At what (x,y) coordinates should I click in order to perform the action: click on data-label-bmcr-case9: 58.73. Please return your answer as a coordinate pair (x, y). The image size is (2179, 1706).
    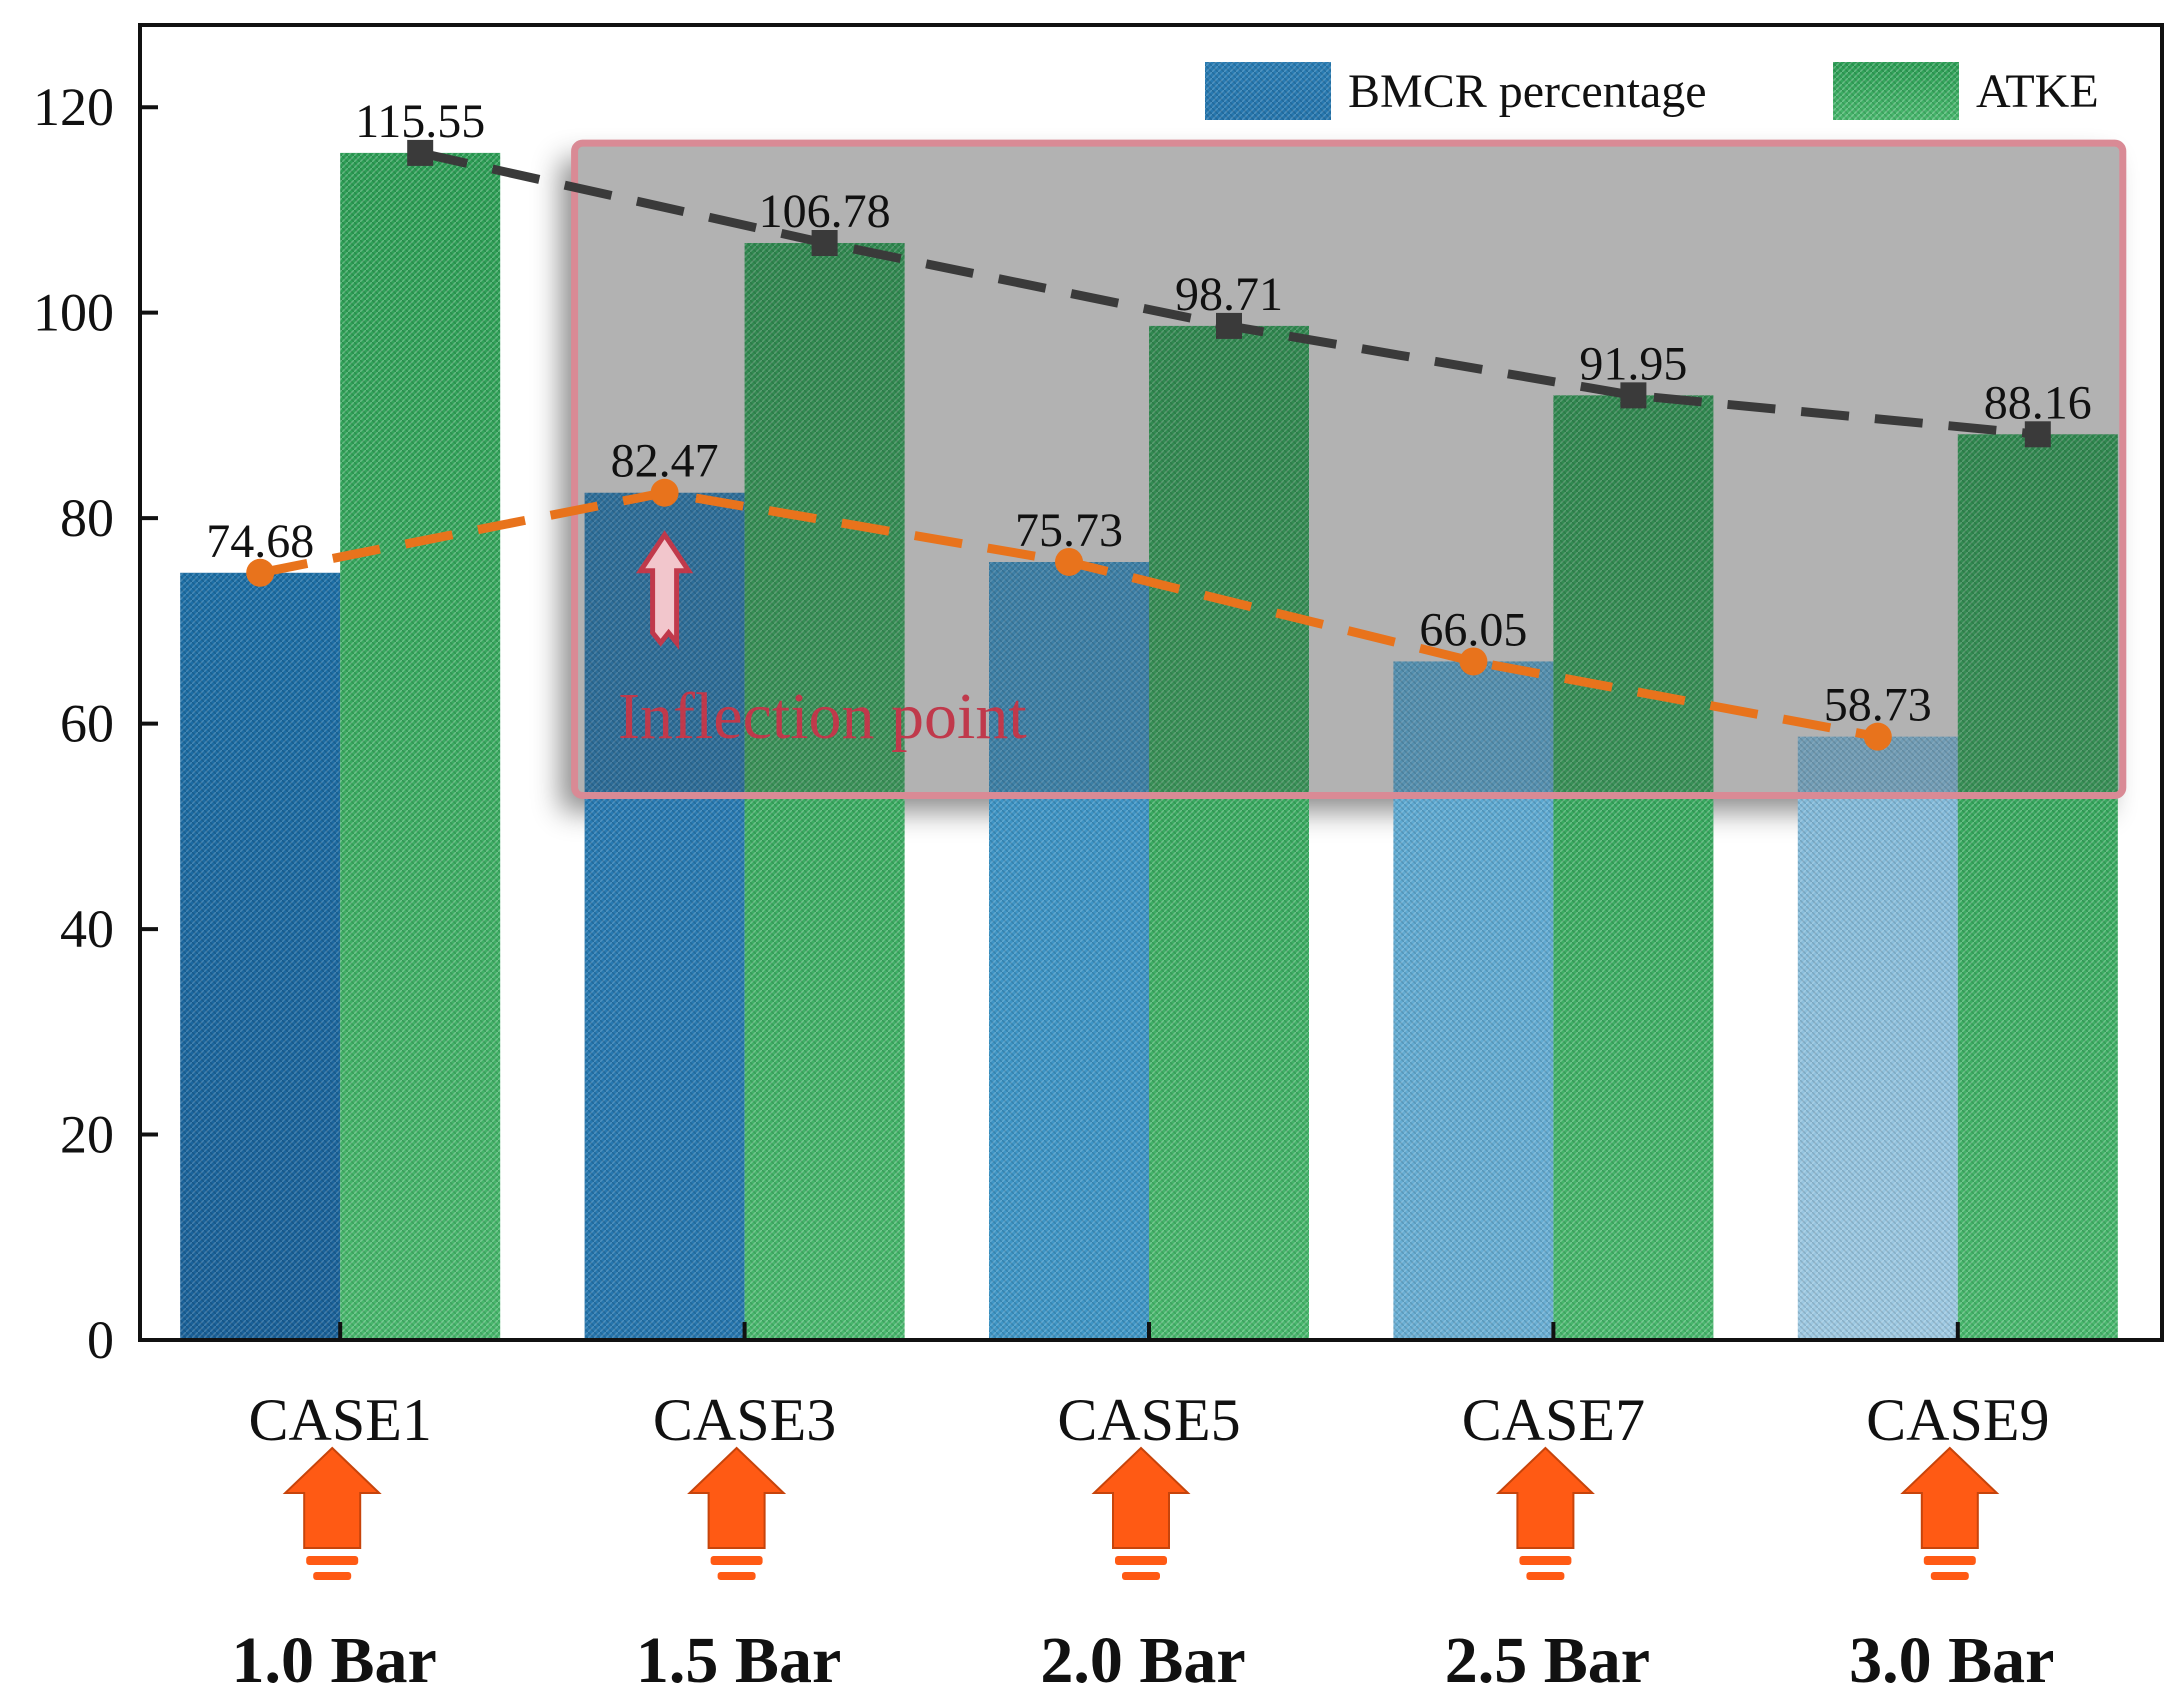
    Looking at the image, I should click on (1878, 705).